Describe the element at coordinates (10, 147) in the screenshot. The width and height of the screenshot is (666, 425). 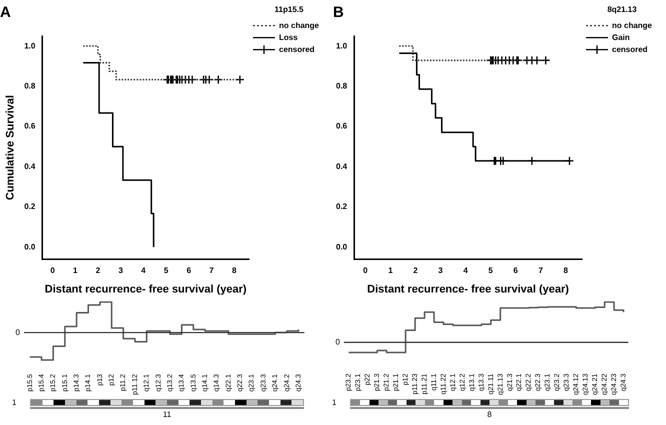
I see `y-axis-title: Cumulative Survival` at that location.